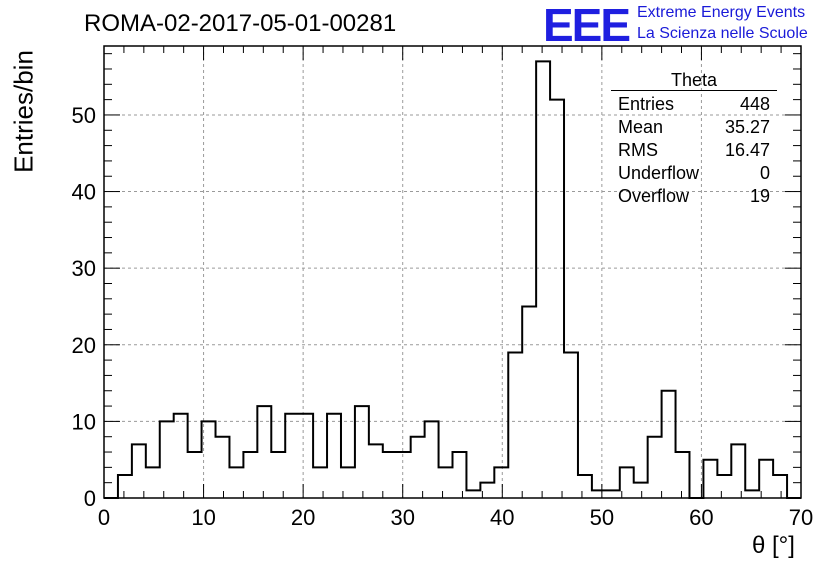 The width and height of the screenshot is (836, 572). I want to click on stats-value: 19, so click(759, 196).